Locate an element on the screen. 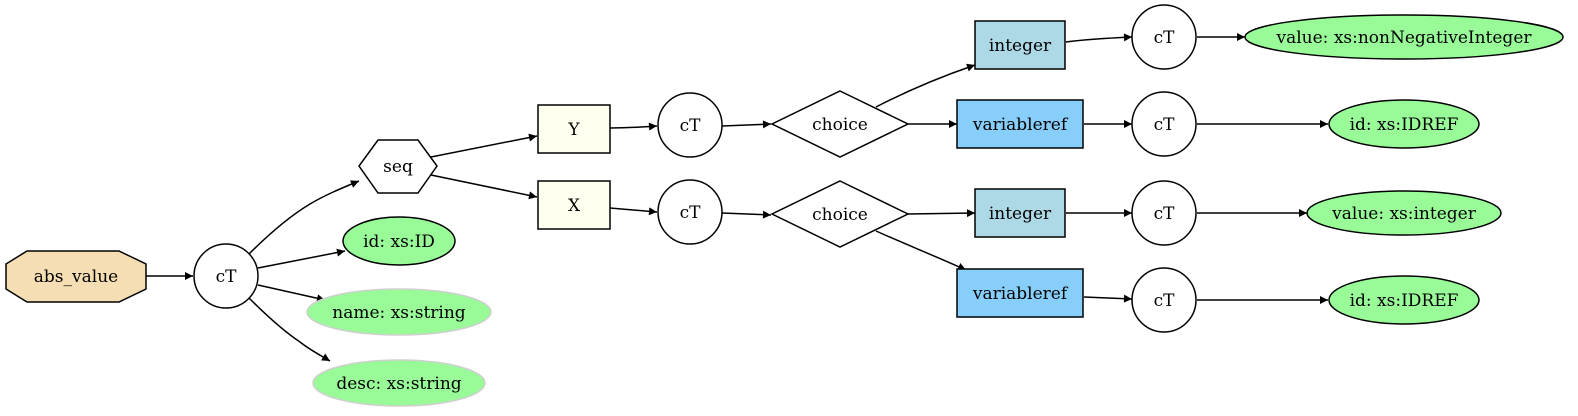 Image resolution: width=1578 pixels, height=416 pixels. attribute-label: name: xs:string is located at coordinates (399, 313).